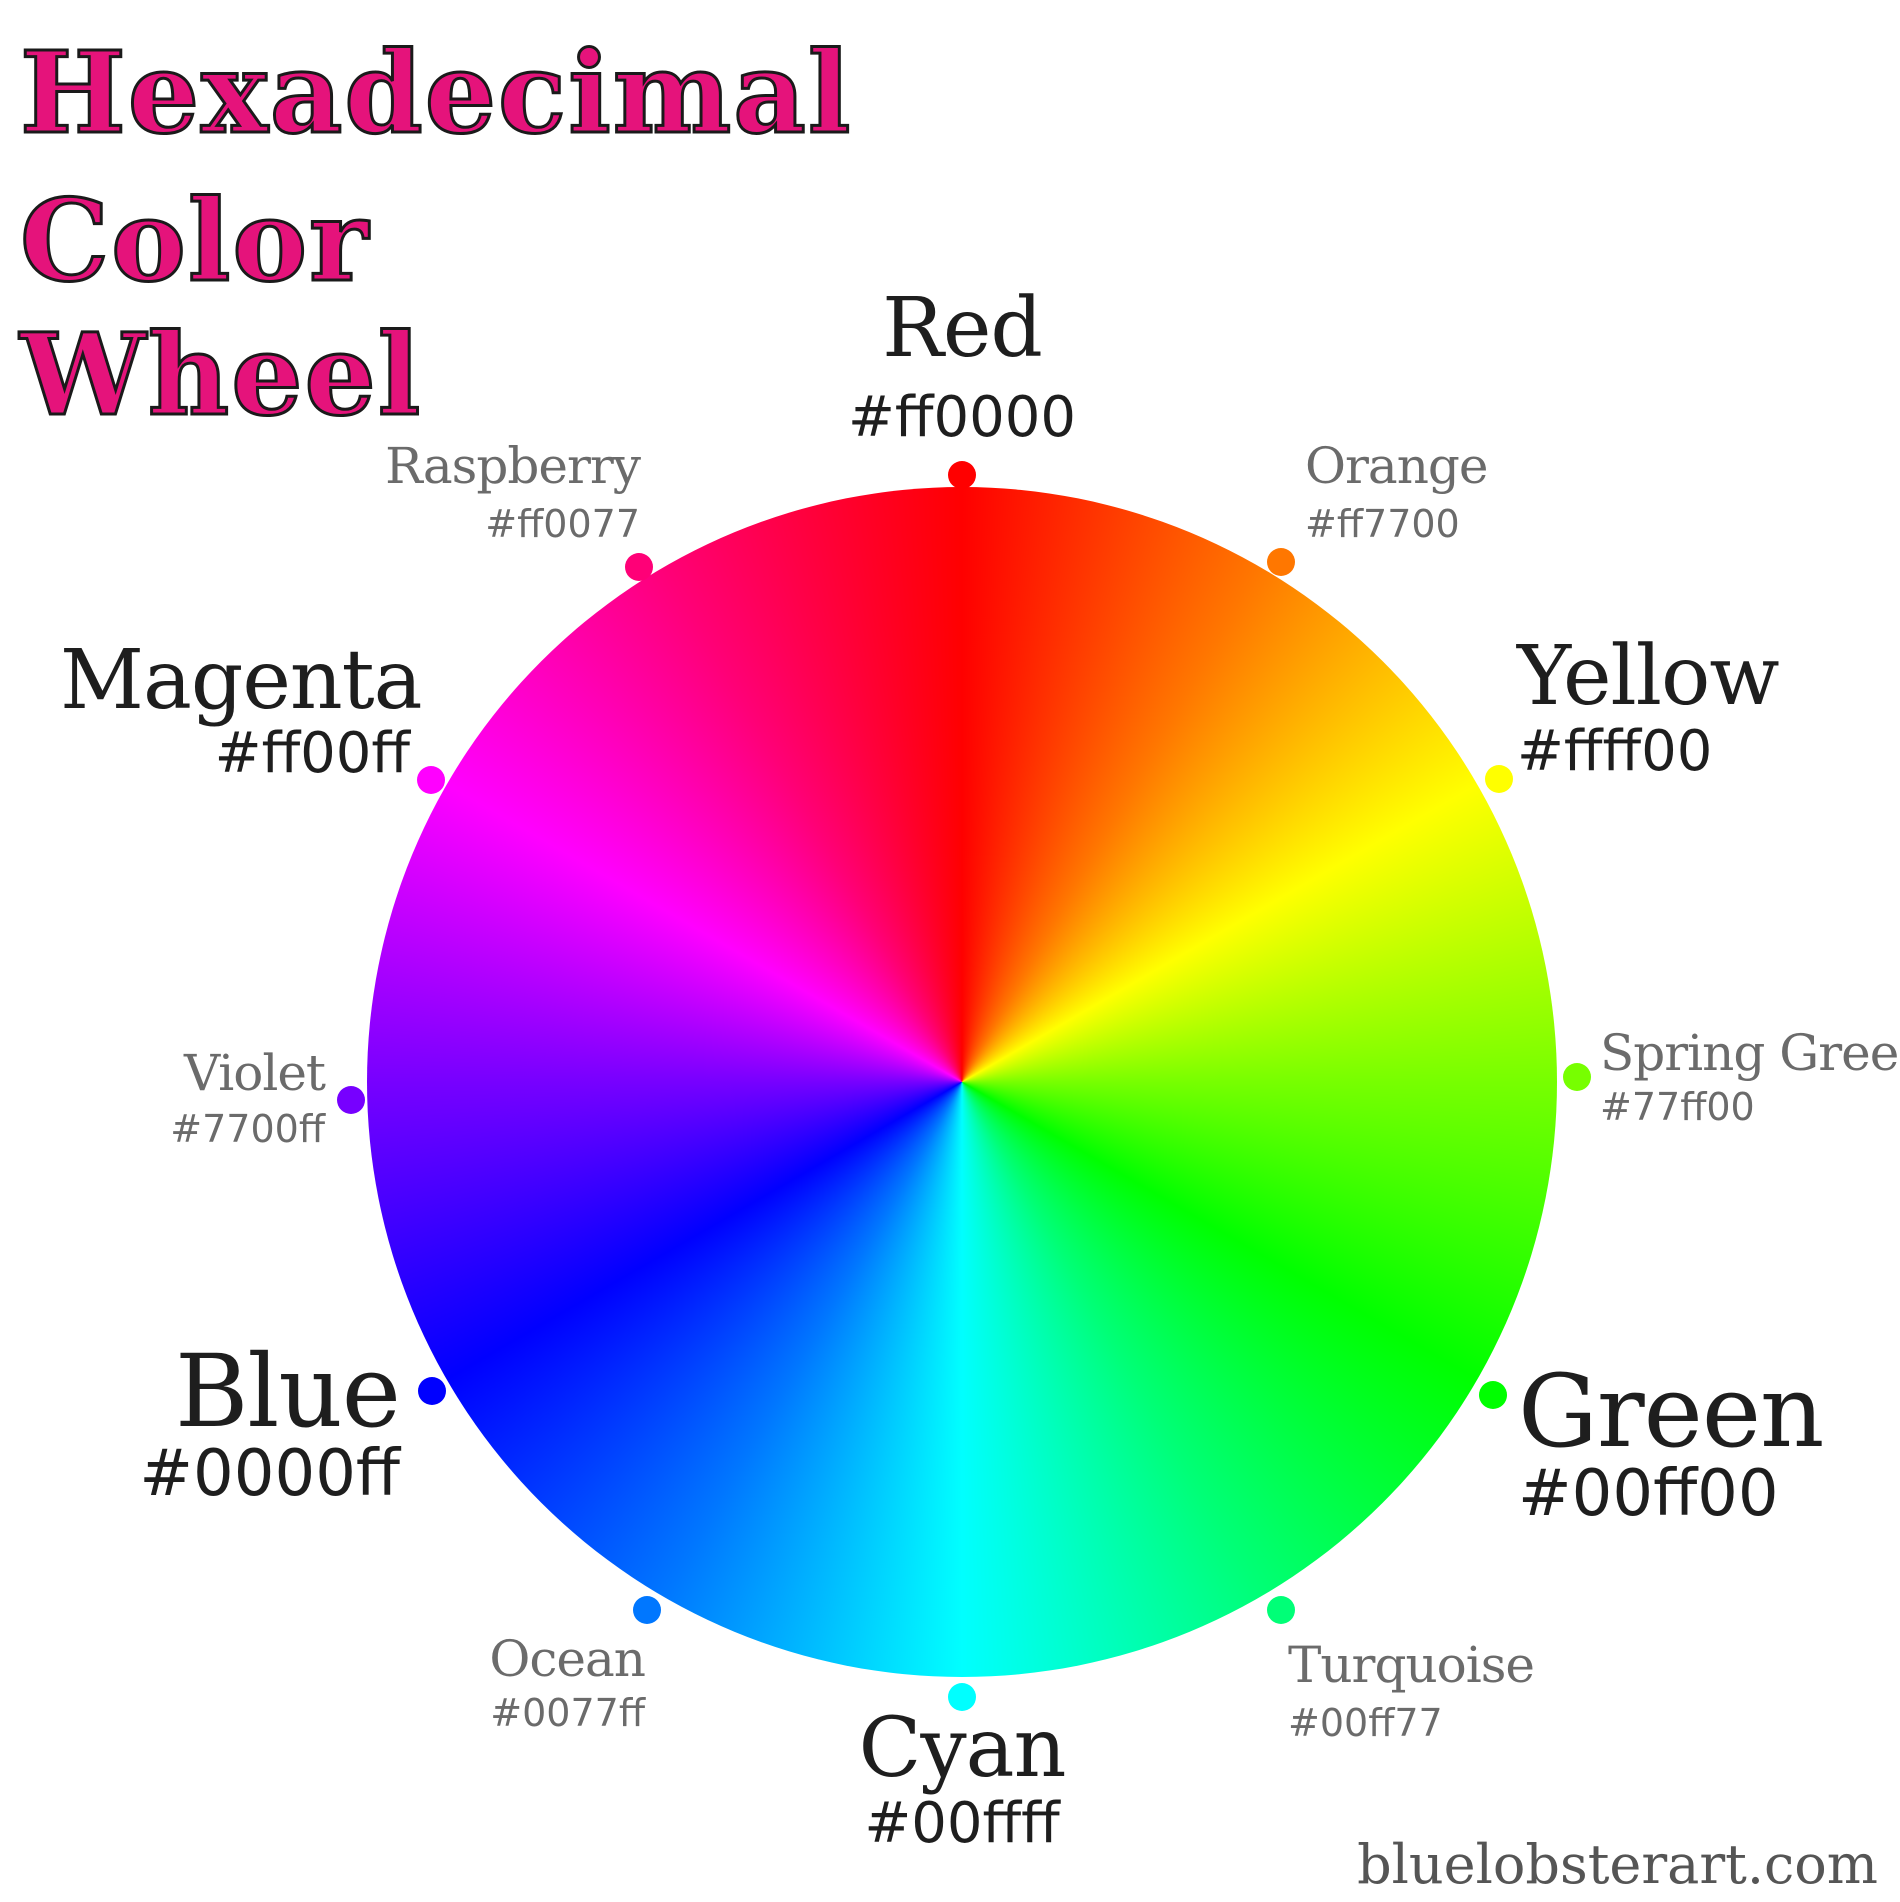  What do you see at coordinates (567, 1713) in the screenshot?
I see `label-ocean-hex: #0077ff` at bounding box center [567, 1713].